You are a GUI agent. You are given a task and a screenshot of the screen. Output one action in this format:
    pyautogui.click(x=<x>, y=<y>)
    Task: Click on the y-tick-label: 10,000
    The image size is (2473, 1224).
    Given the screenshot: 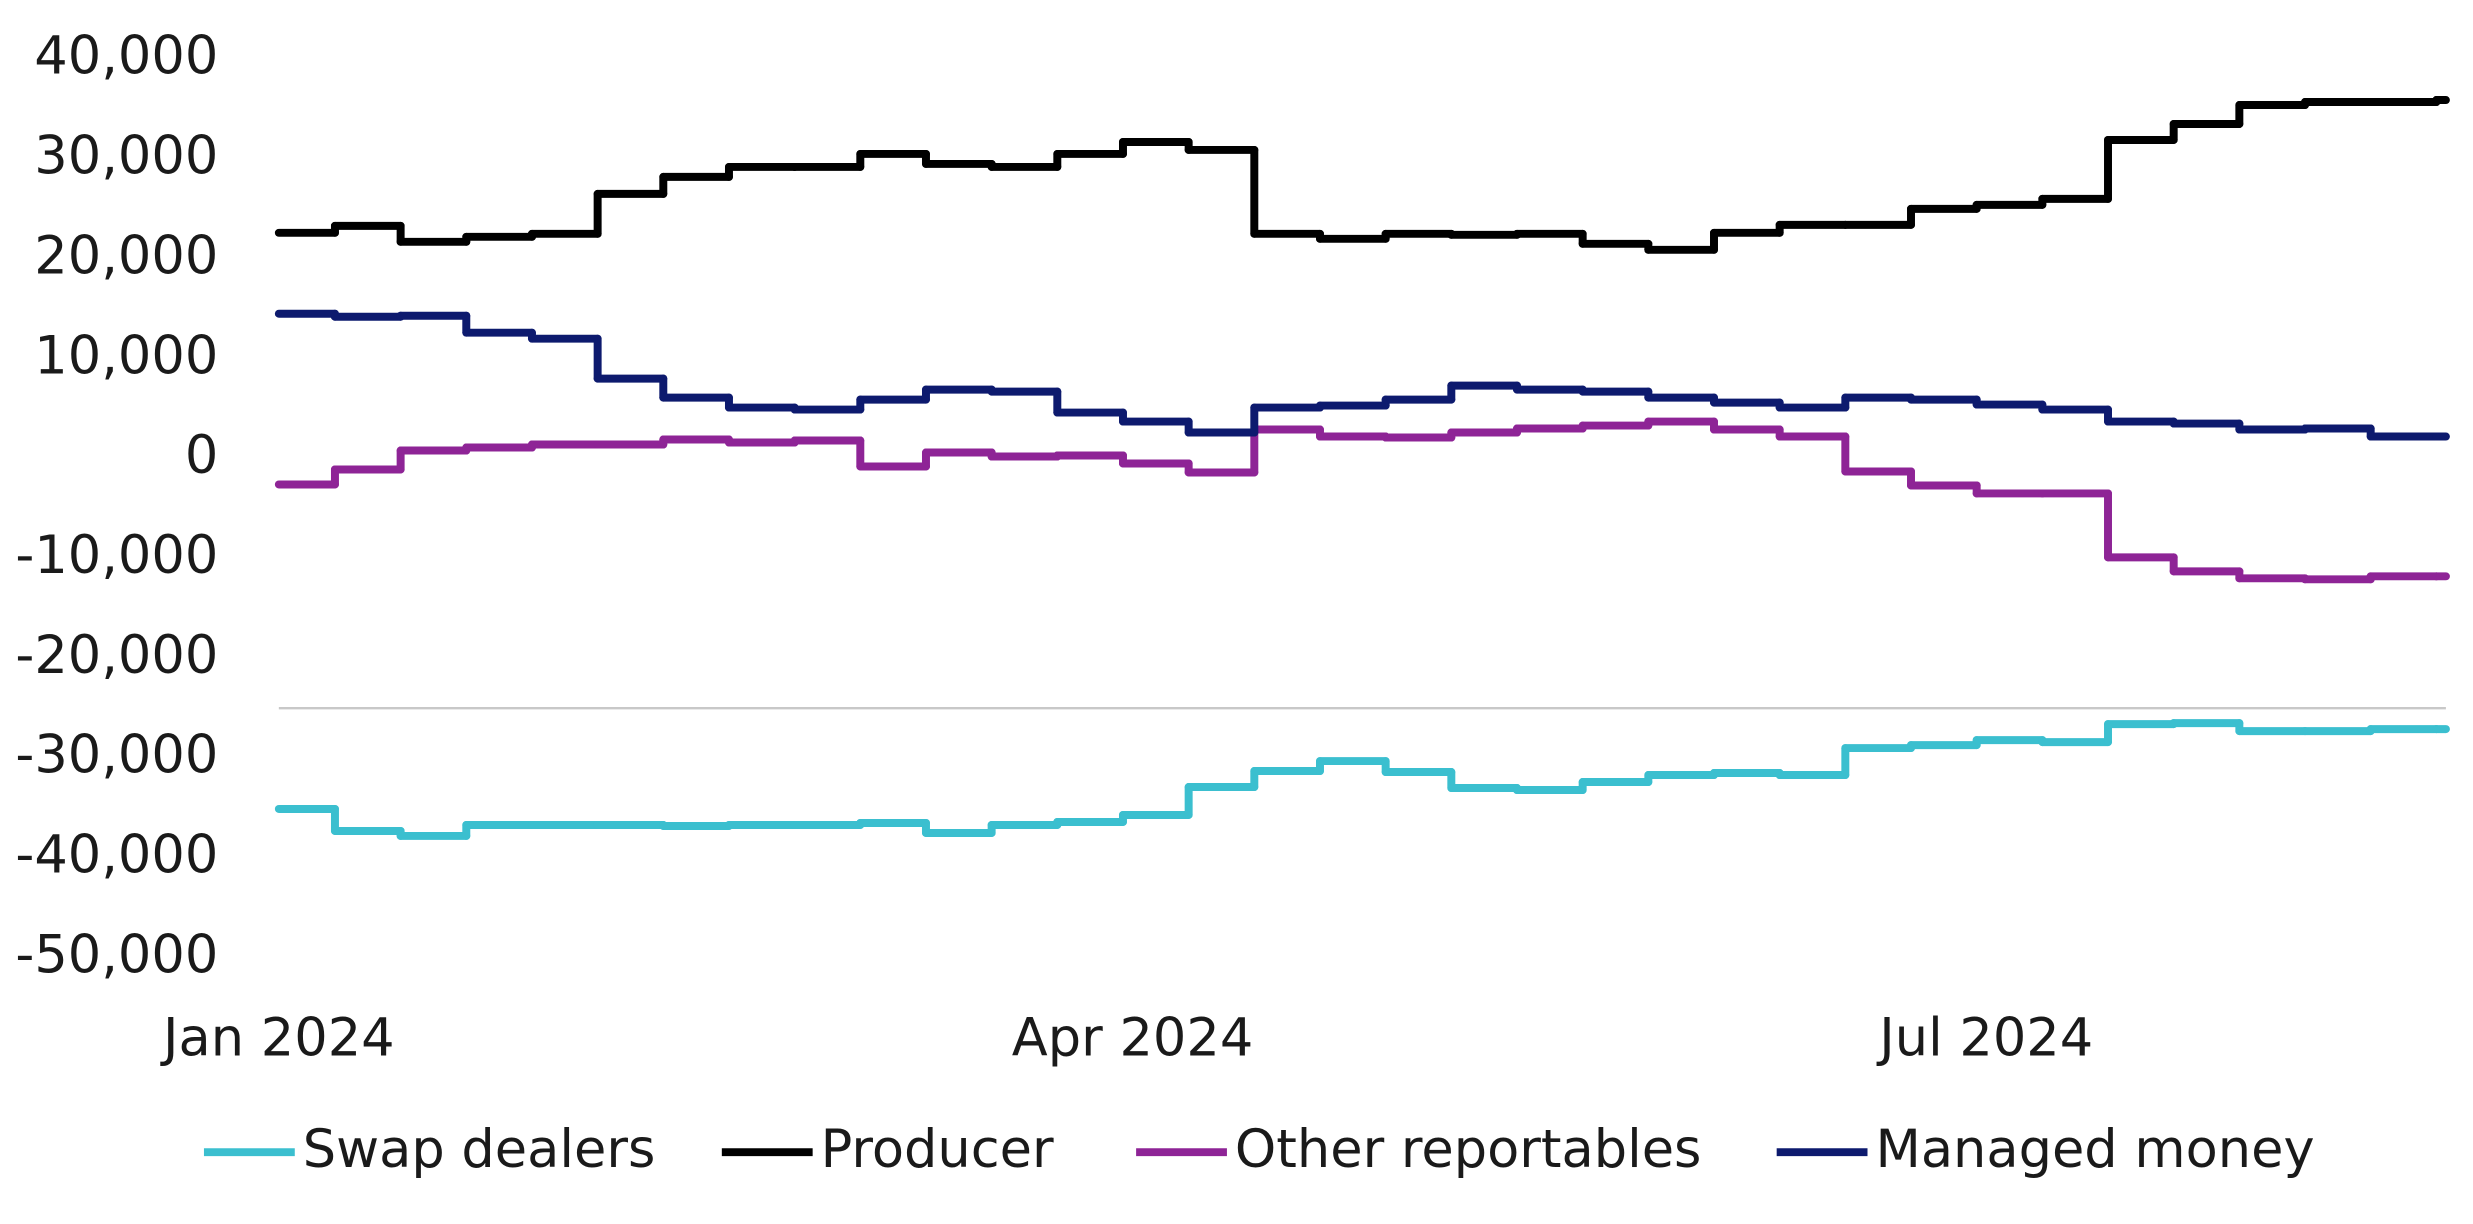 What is the action you would take?
    pyautogui.click(x=126, y=355)
    